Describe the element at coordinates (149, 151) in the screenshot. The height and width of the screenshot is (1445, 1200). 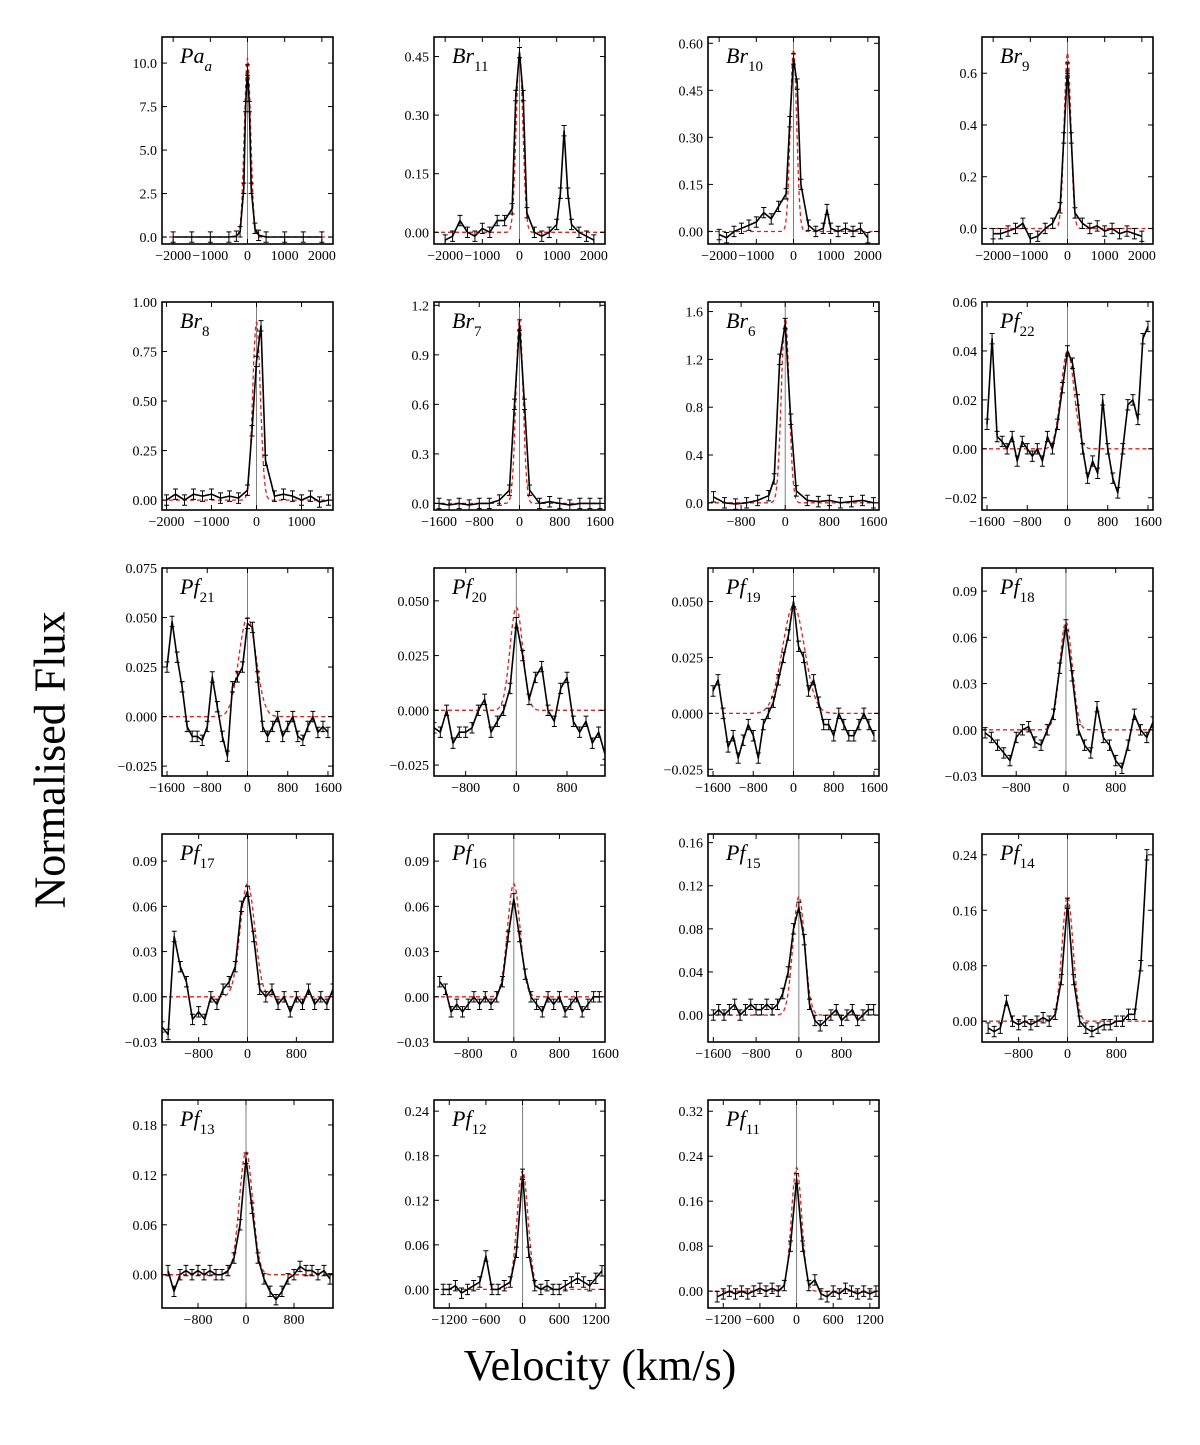
I see `y-tick-label: 5.0` at that location.